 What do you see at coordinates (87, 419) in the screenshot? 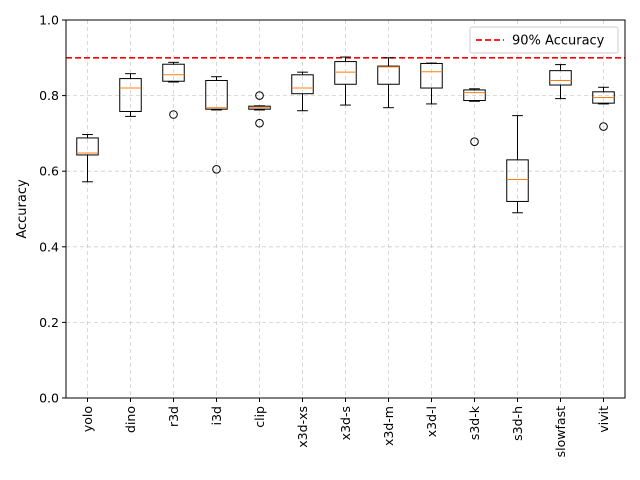
I see `x-tick-label: yolo` at bounding box center [87, 419].